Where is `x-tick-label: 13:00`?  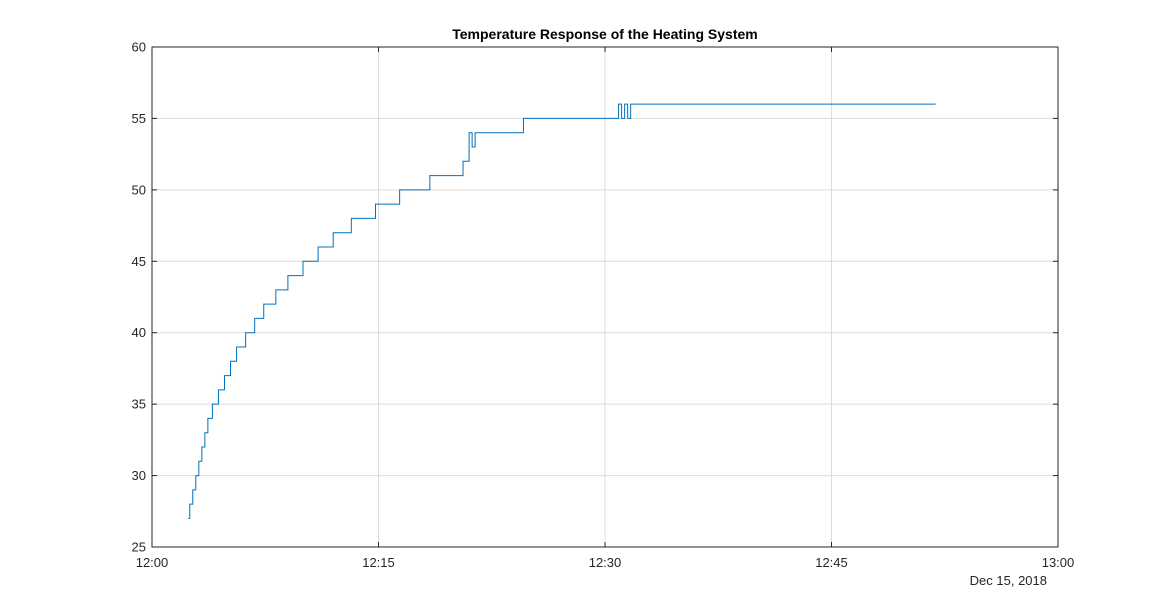
x-tick-label: 13:00 is located at coordinates (1058, 562).